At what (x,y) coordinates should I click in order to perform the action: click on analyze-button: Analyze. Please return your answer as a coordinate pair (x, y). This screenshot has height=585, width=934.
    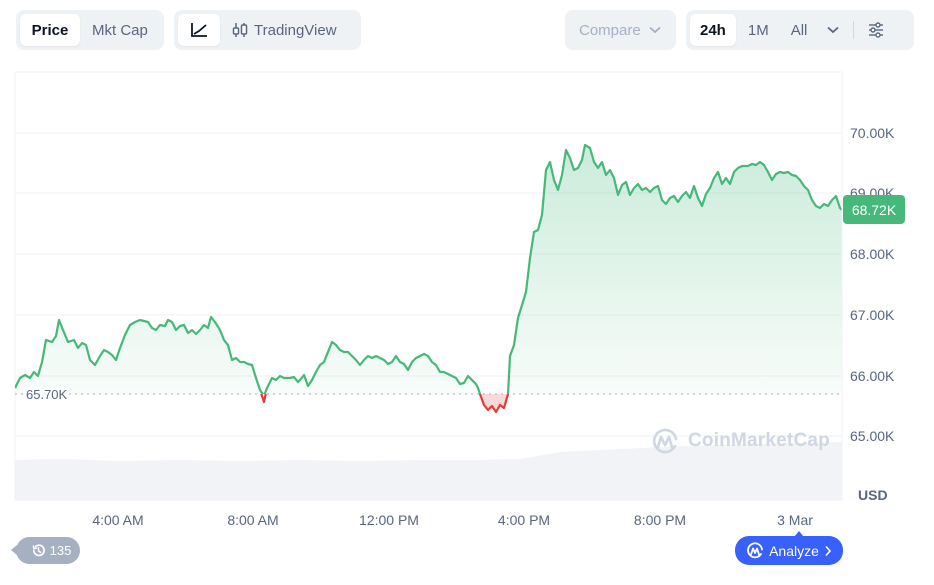
    Looking at the image, I should click on (789, 548).